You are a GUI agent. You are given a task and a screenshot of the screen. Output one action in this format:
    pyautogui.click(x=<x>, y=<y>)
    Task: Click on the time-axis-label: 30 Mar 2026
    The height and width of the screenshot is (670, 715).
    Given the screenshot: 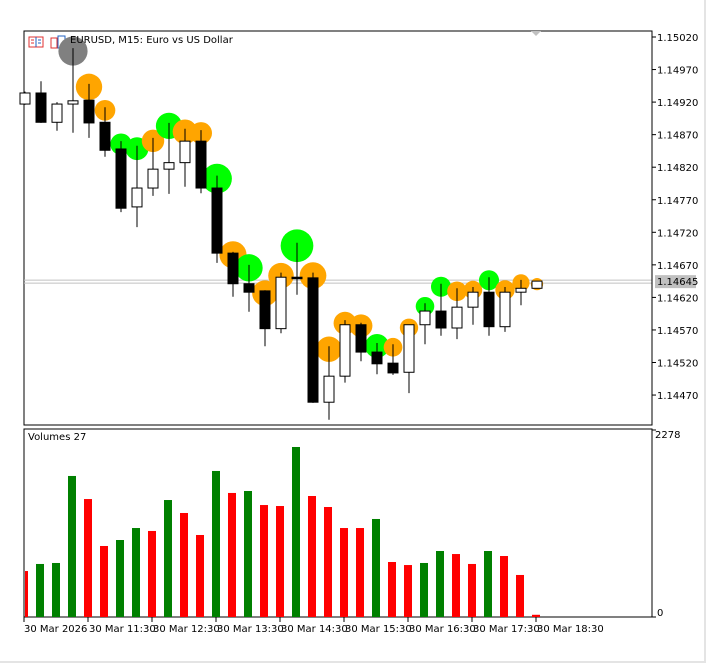 What is the action you would take?
    pyautogui.click(x=55, y=629)
    